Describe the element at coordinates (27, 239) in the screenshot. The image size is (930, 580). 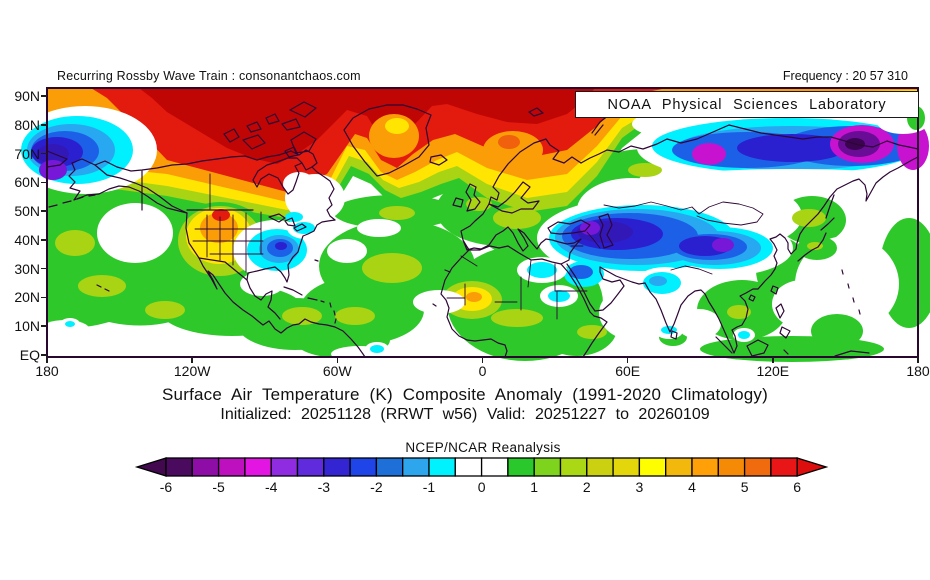
I see `lat-label-40N: 40N` at that location.